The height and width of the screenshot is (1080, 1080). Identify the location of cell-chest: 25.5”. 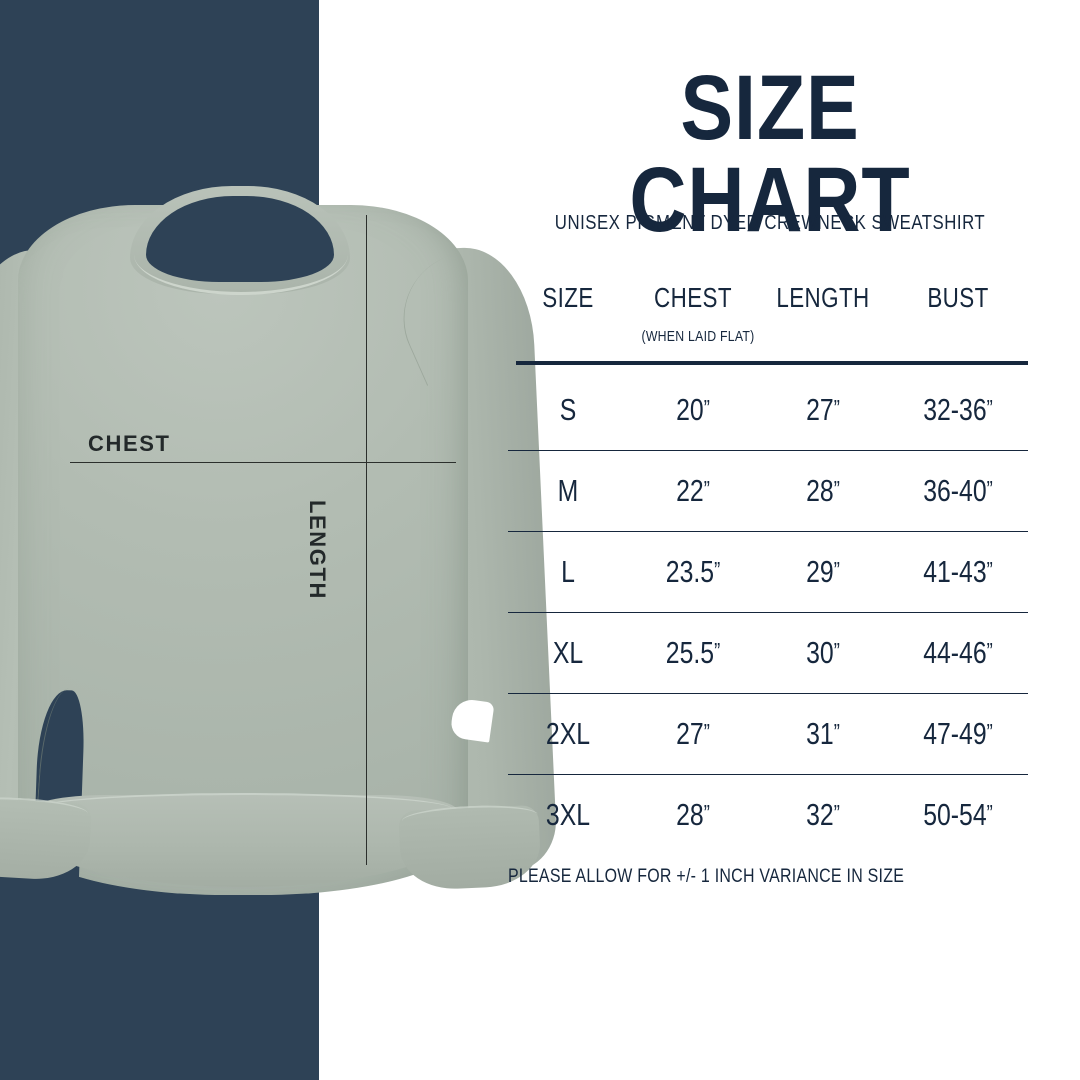
(693, 652).